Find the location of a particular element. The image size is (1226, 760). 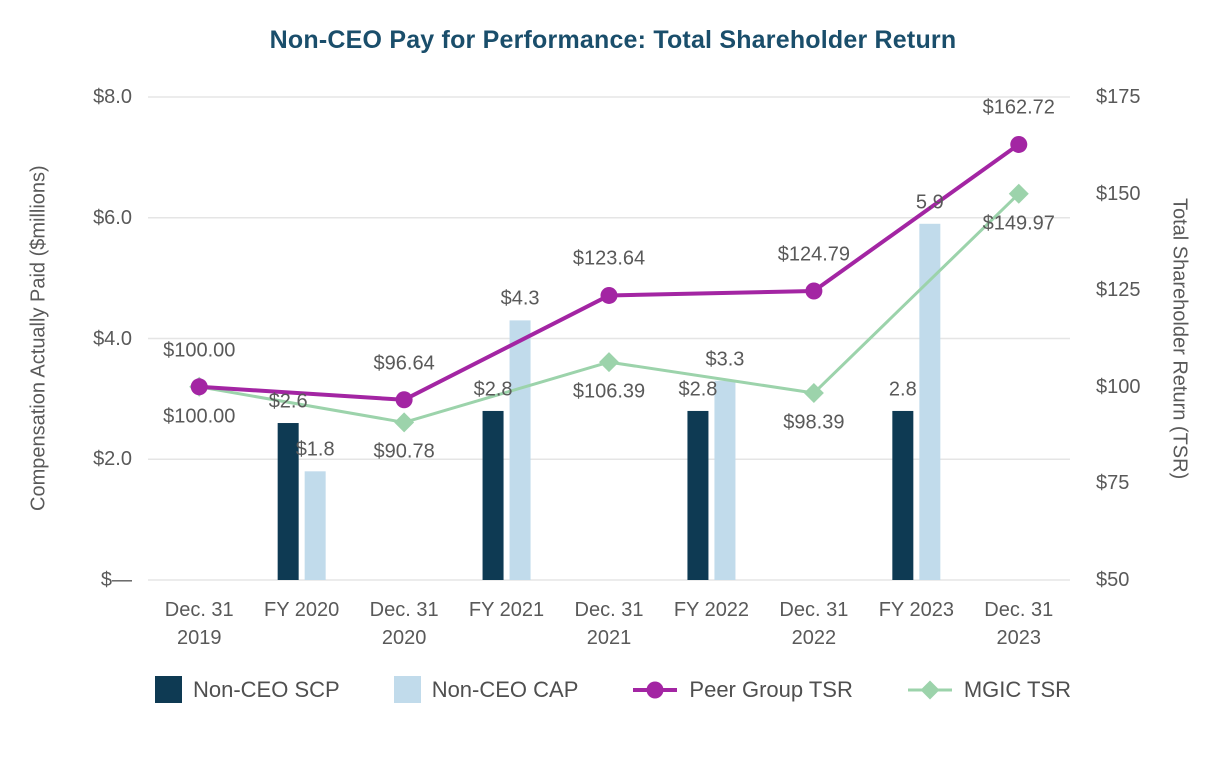

right-axis-title: Total Shareholder Return (TSR) is located at coordinates (1179, 338).